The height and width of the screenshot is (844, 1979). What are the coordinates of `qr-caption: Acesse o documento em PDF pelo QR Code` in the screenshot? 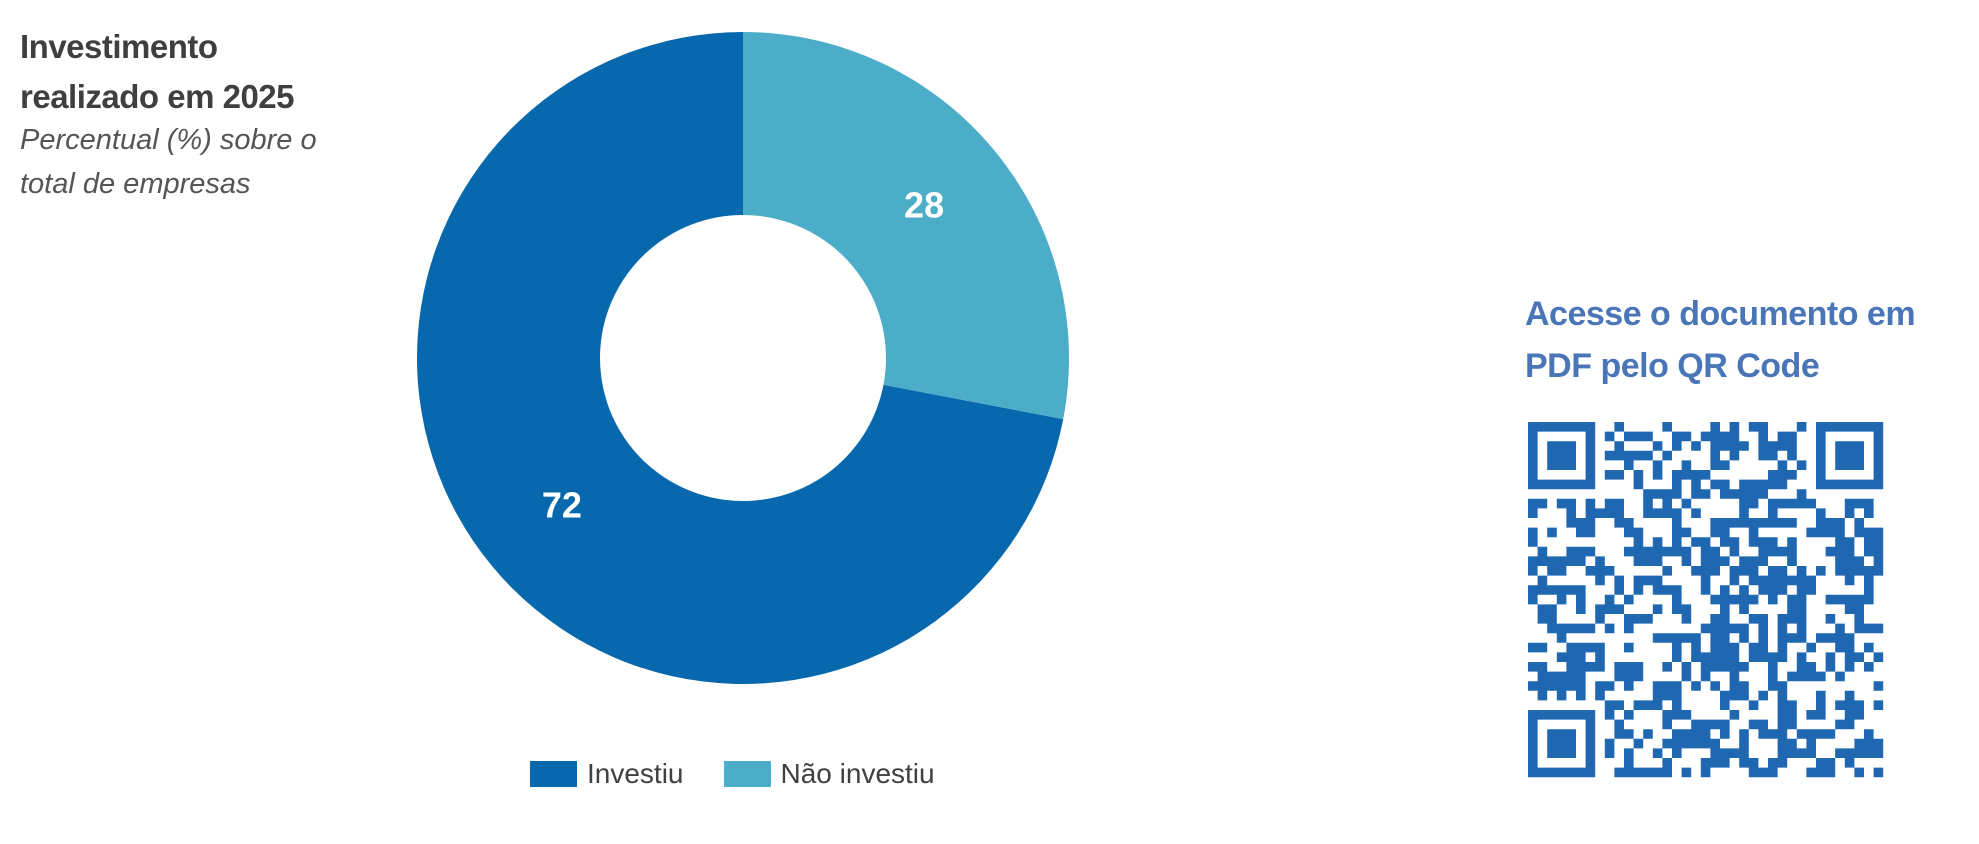 It's located at (1720, 340).